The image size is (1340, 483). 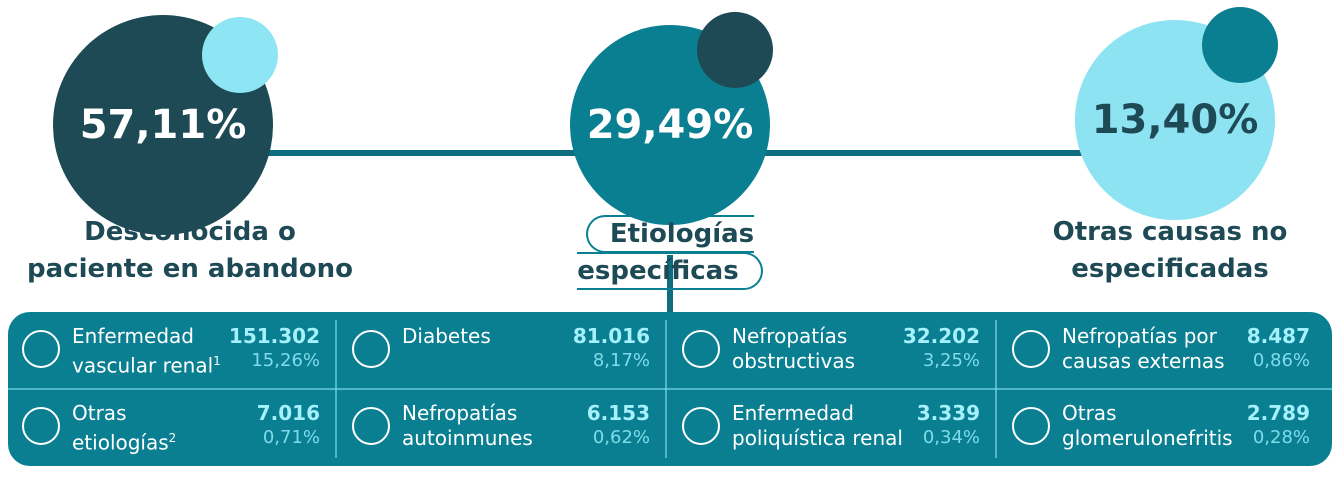 I want to click on cell-percent: 0,86%, so click(x=1281, y=360).